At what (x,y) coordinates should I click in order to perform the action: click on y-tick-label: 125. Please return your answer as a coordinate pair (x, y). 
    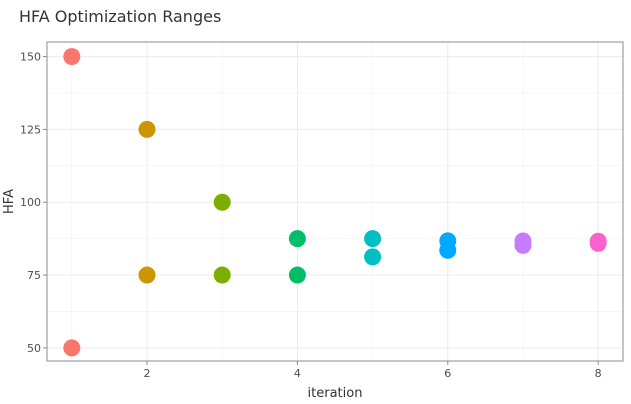
    Looking at the image, I should click on (30, 129).